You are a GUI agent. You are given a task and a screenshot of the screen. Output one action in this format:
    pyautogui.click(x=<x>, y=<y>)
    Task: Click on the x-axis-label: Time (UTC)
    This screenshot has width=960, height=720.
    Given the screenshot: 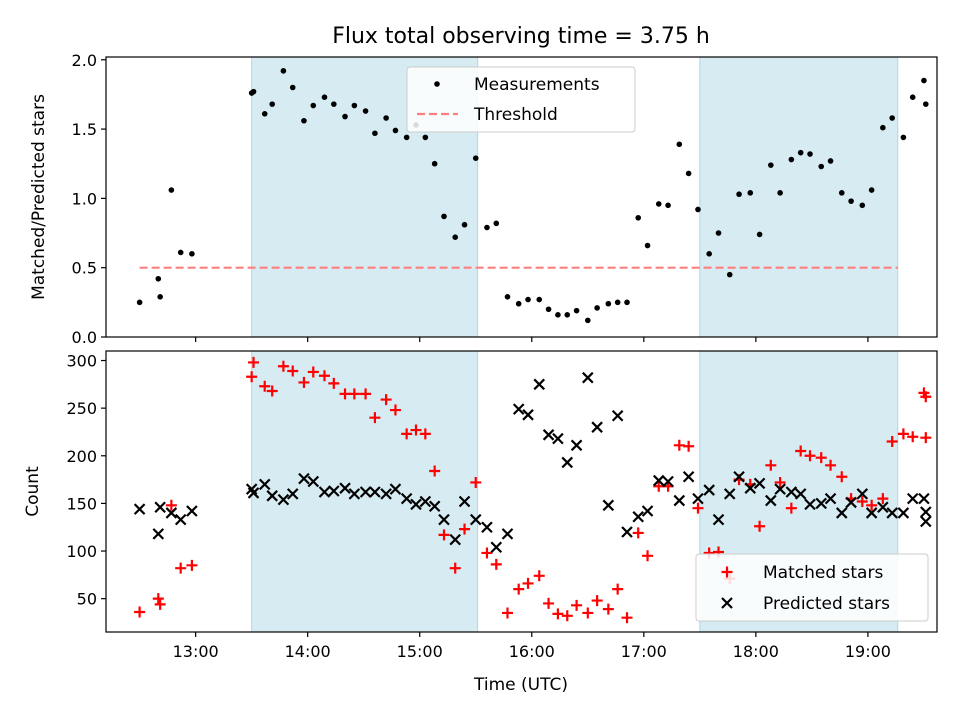 What is the action you would take?
    pyautogui.click(x=520, y=685)
    